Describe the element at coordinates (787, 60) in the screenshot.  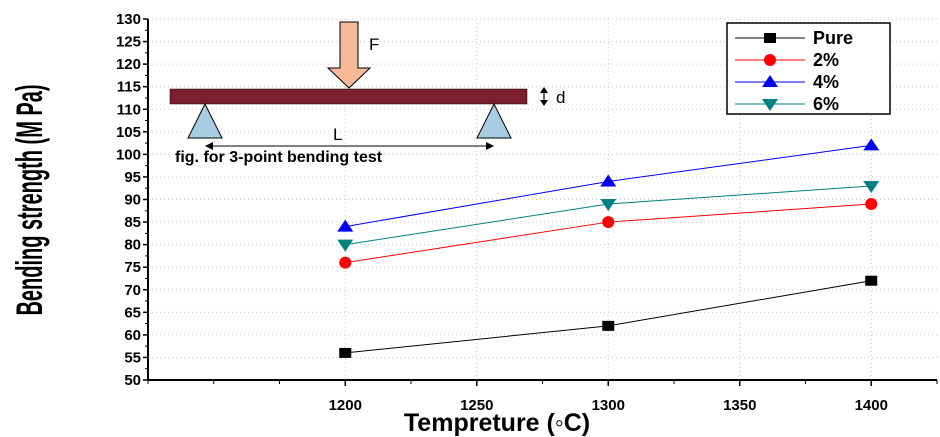
I see `legend-item: 2%` at that location.